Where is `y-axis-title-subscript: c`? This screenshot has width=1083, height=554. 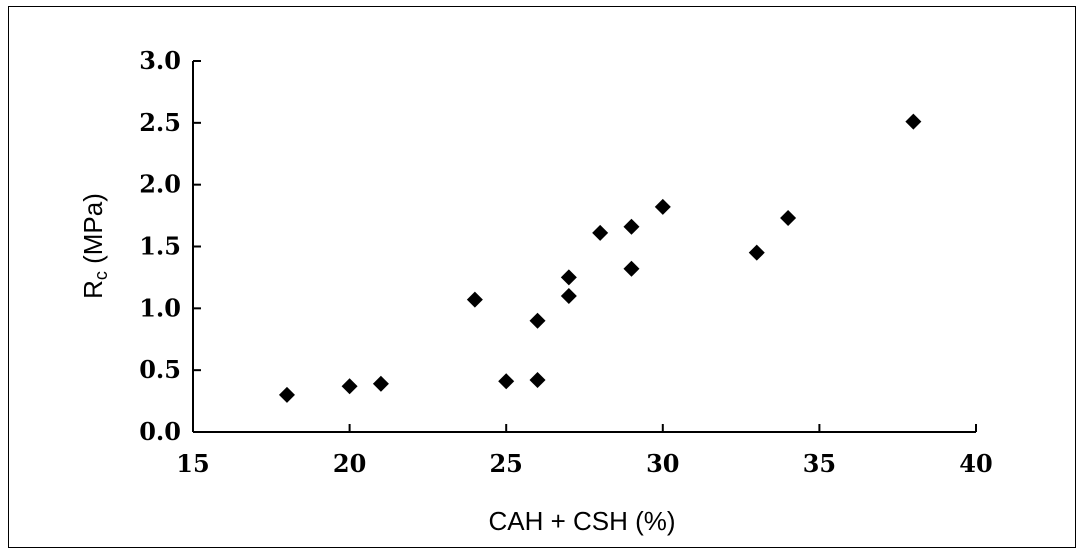
y-axis-title-subscript: c is located at coordinates (101, 275).